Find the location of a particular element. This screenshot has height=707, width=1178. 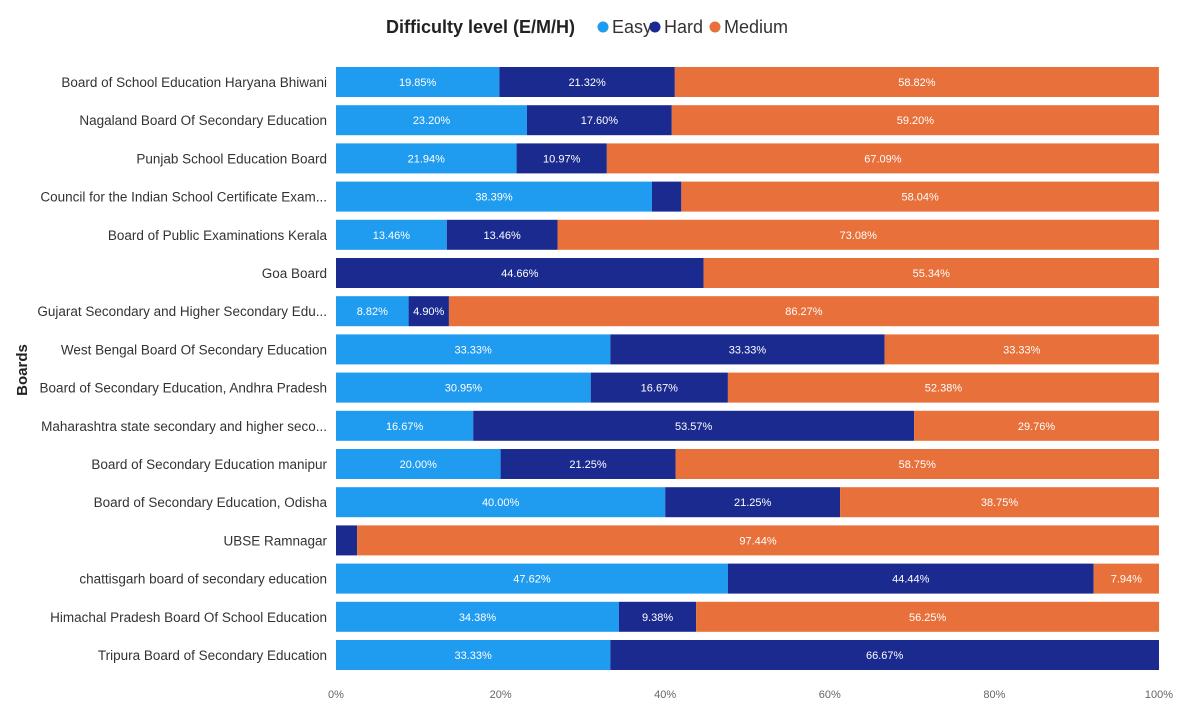

category-label: Goa Board is located at coordinates (294, 273).